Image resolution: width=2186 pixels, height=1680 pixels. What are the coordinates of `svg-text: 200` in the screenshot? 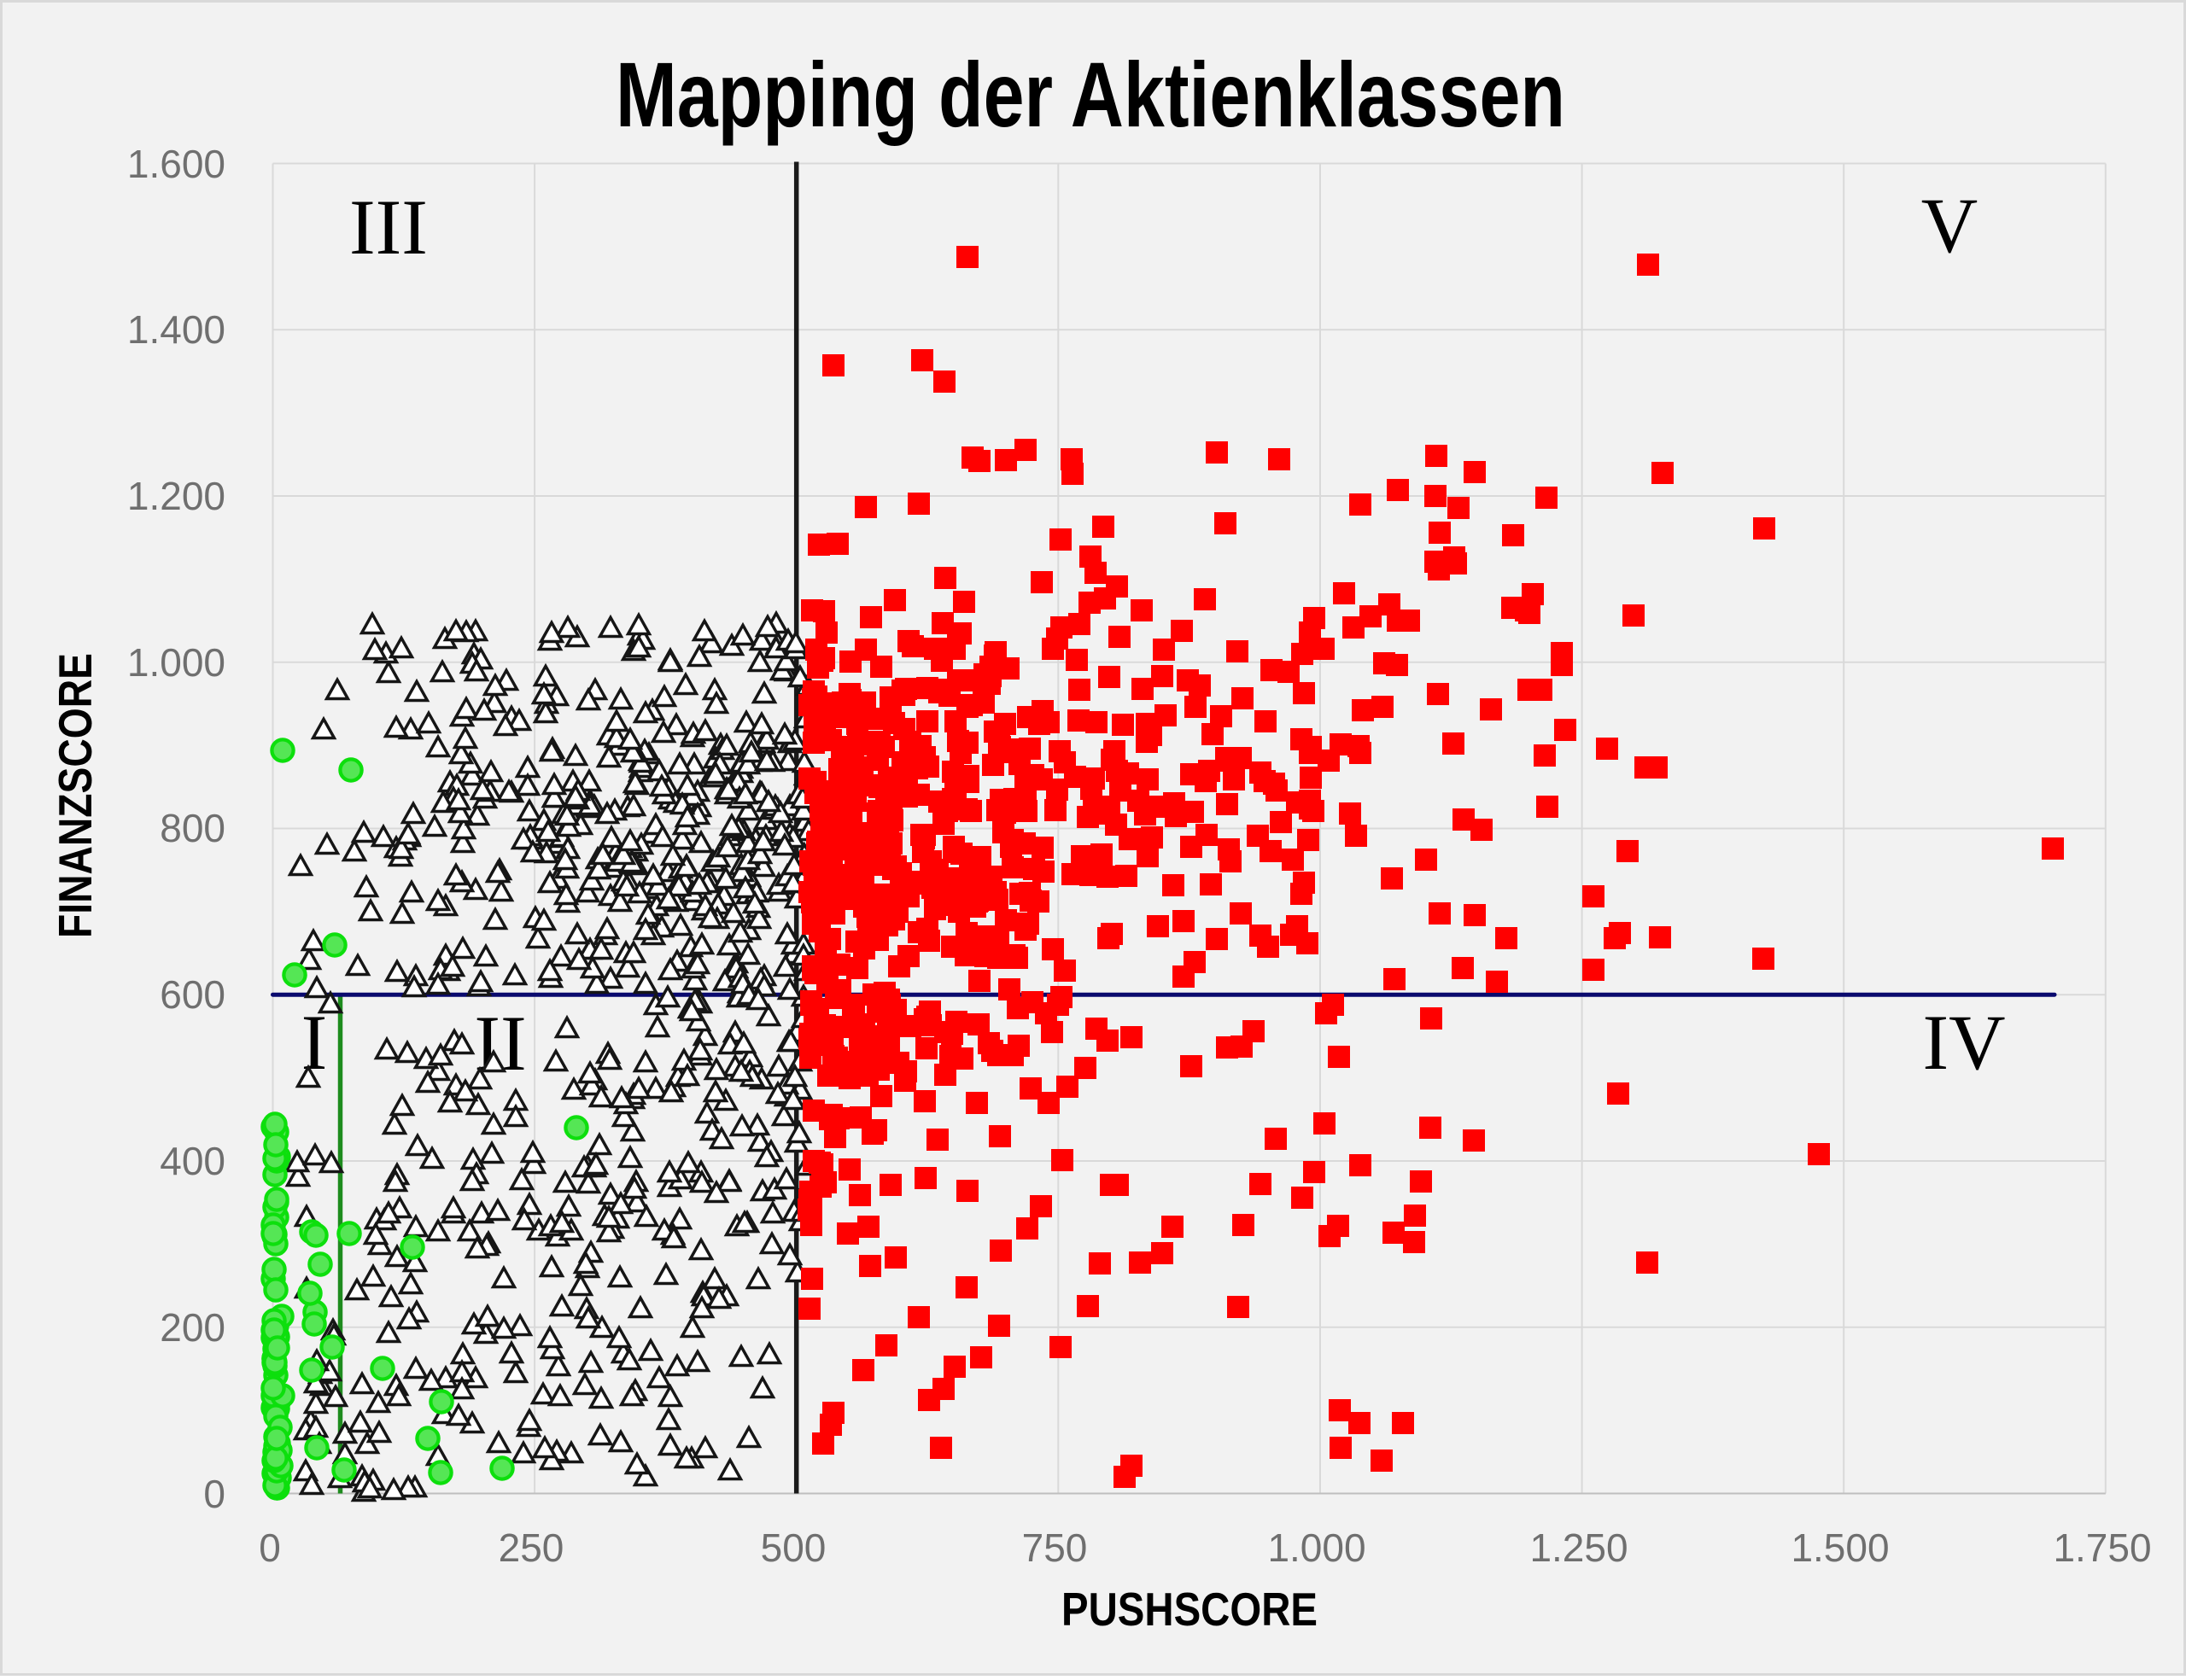 It's located at (192, 1327).